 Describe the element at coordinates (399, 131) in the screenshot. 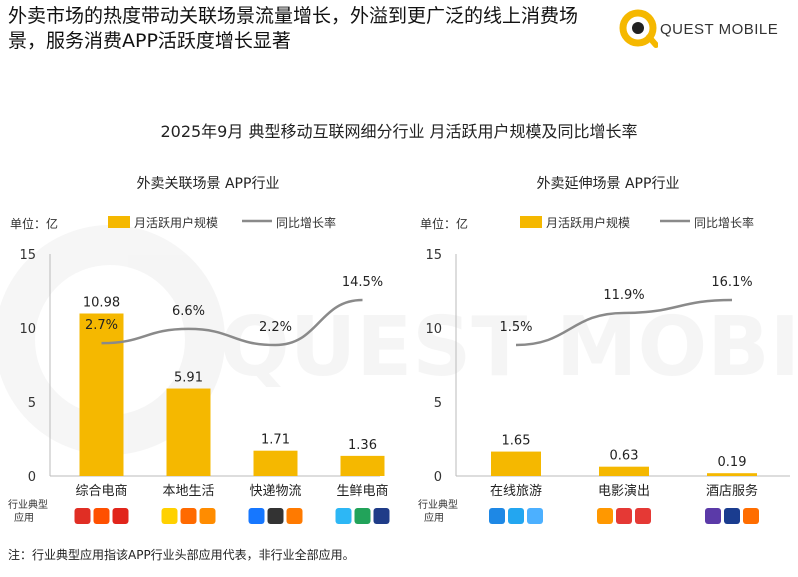

I see `chart-title: 2025年9月 典型移动互联网细分行业 月活跃用户规模及同比增长率` at that location.